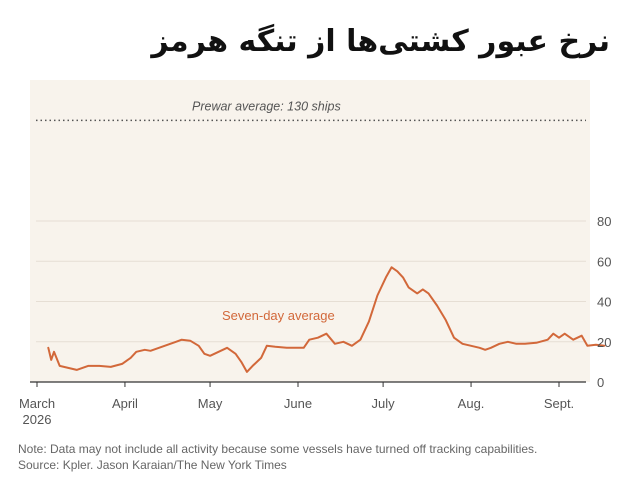  I want to click on x-tick-label: July, so click(384, 403).